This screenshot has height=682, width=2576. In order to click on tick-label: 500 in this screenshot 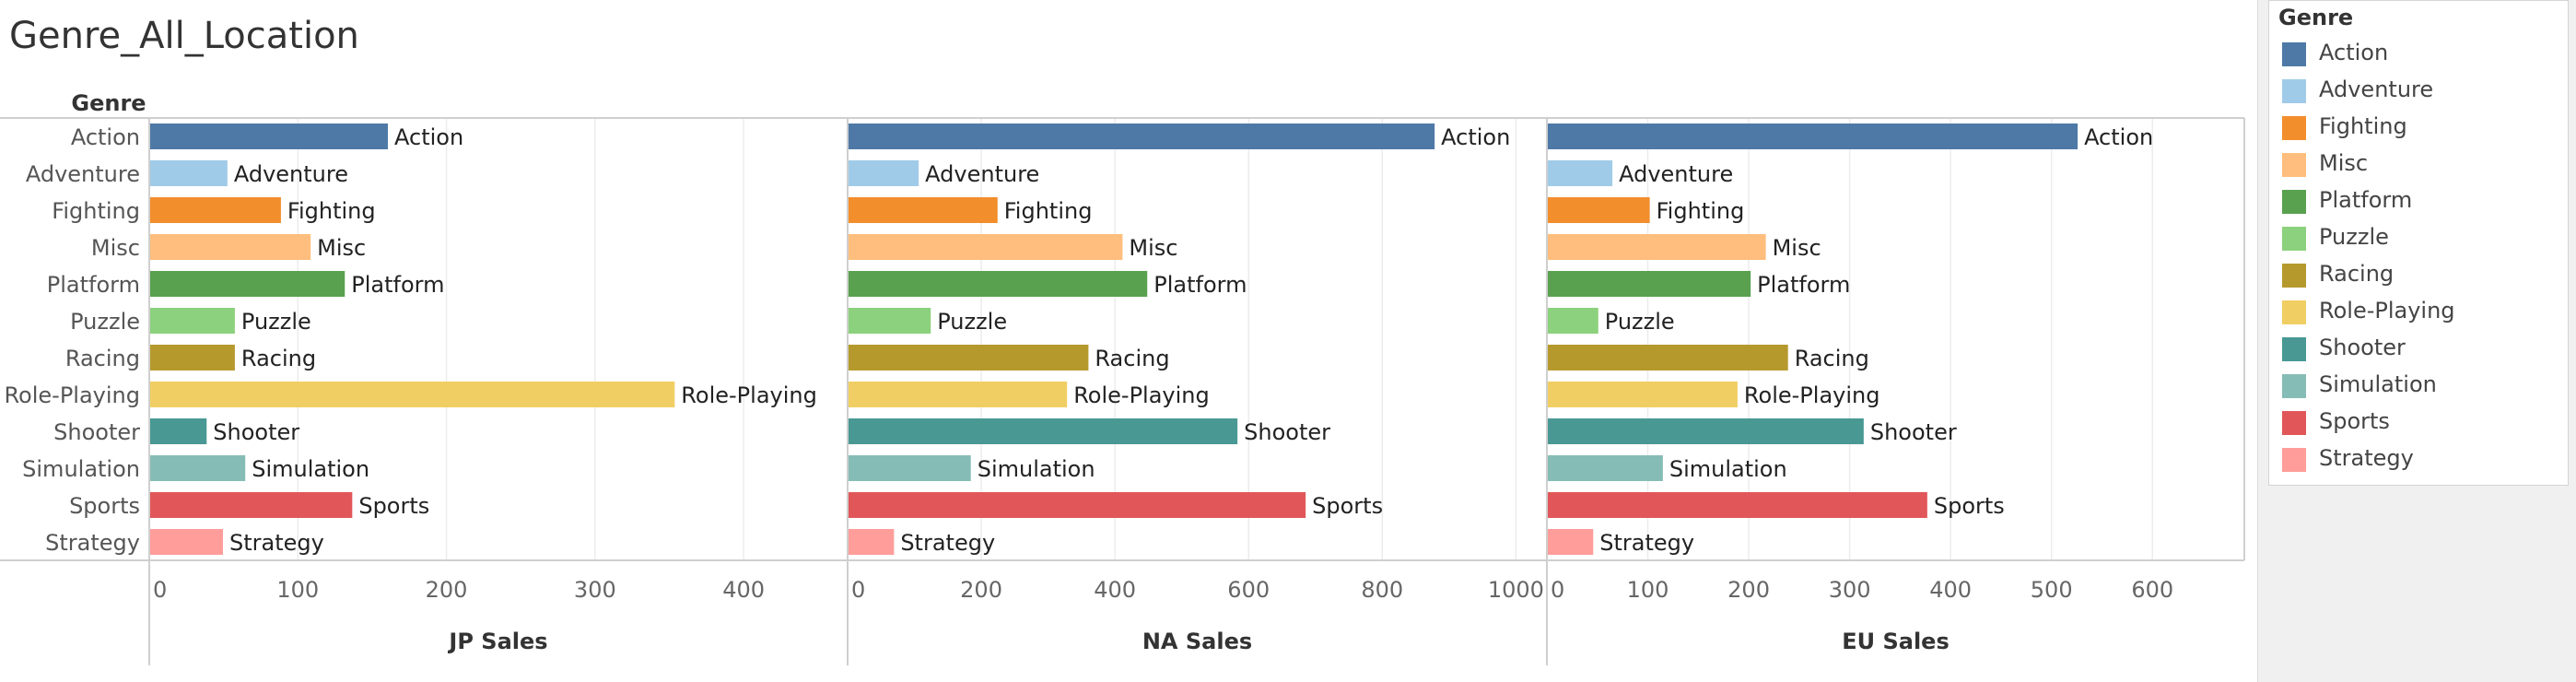, I will do `click(2052, 590)`.